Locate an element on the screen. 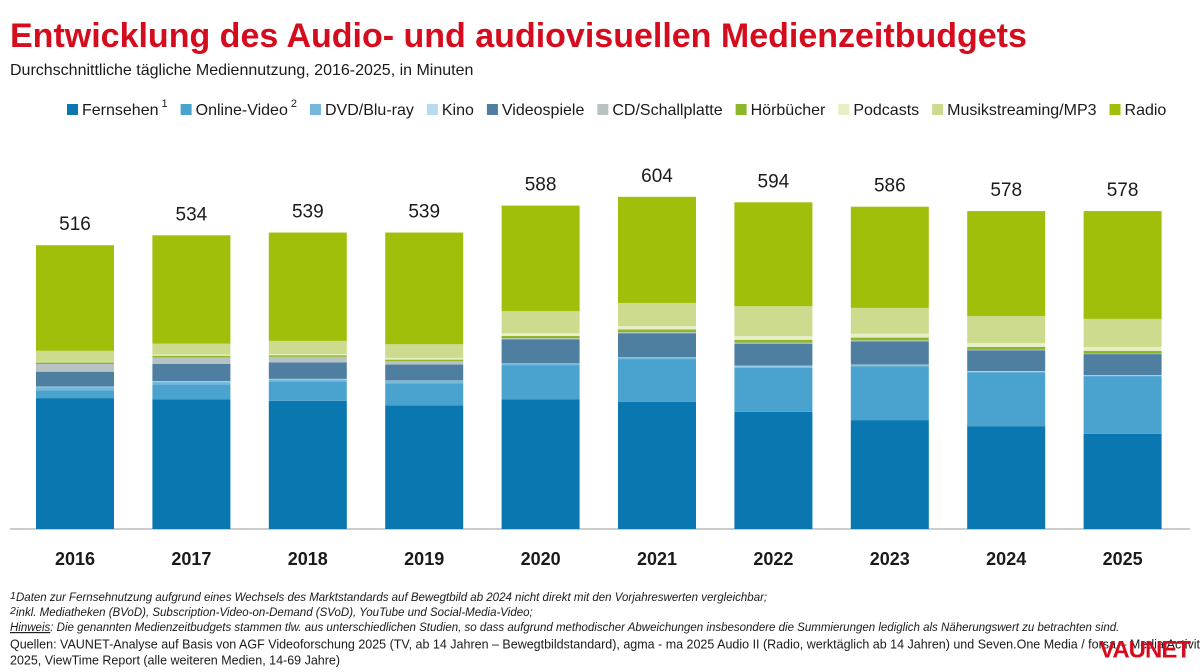 This screenshot has width=1200, height=672. legend-label: CD/Schallplatte is located at coordinates (667, 110).